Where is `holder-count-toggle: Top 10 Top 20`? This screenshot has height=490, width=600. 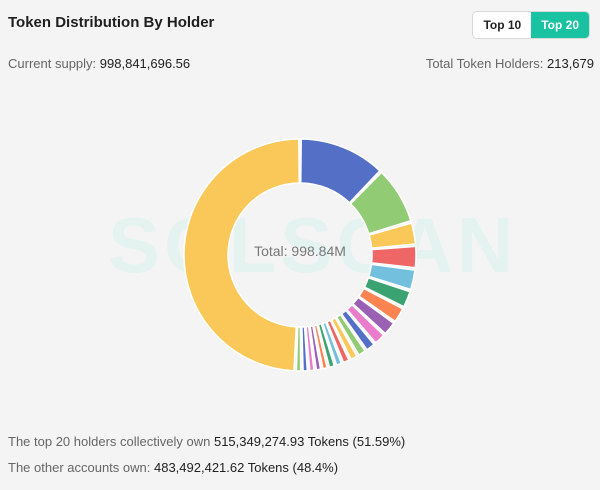
holder-count-toggle: Top 10 Top 20 is located at coordinates (531, 25).